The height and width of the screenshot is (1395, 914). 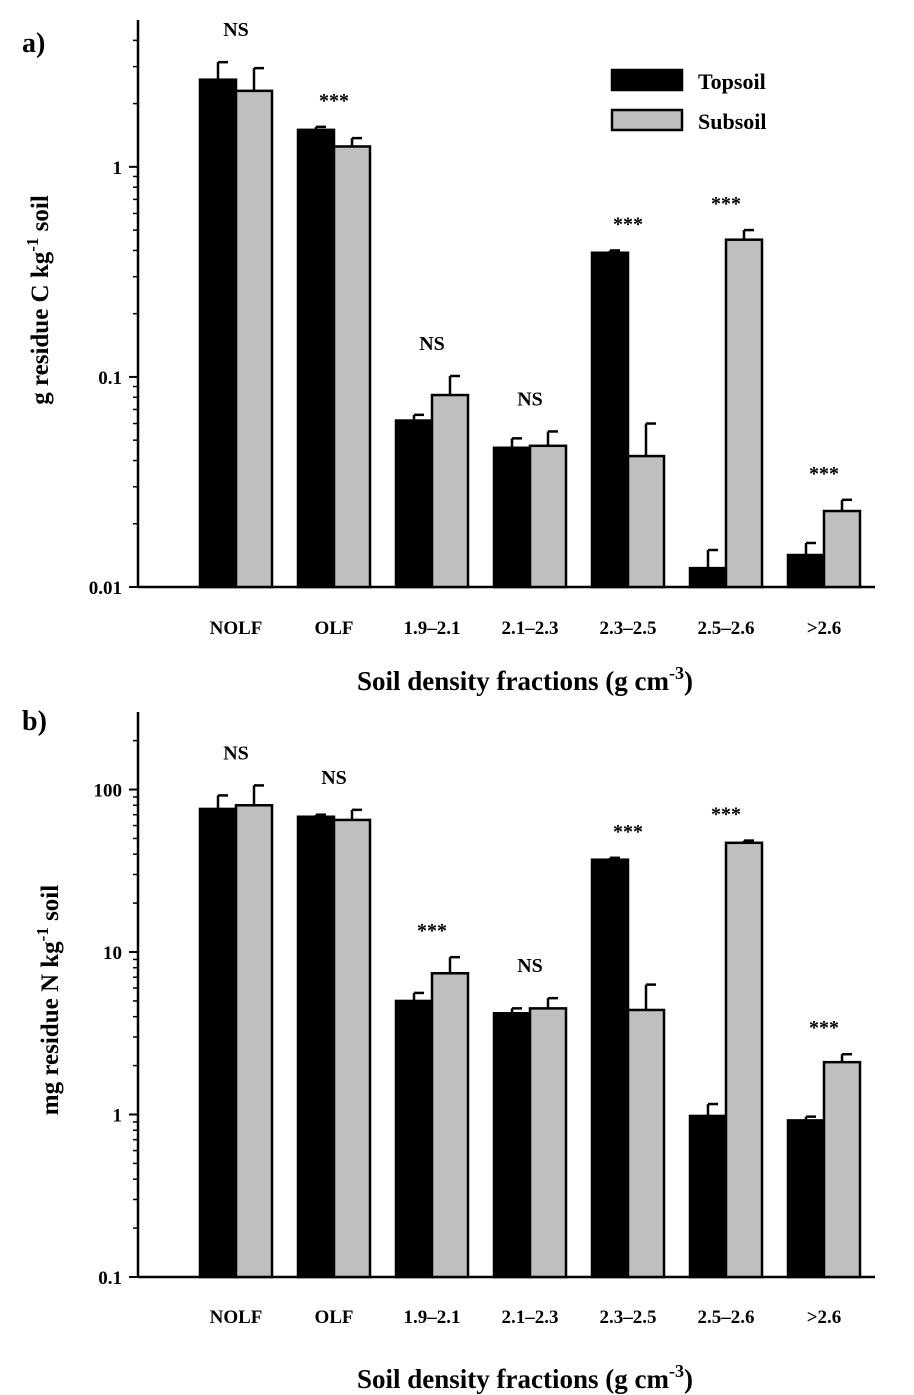 What do you see at coordinates (40, 328) in the screenshot?
I see `y-axis-title-main: g residue C kg` at bounding box center [40, 328].